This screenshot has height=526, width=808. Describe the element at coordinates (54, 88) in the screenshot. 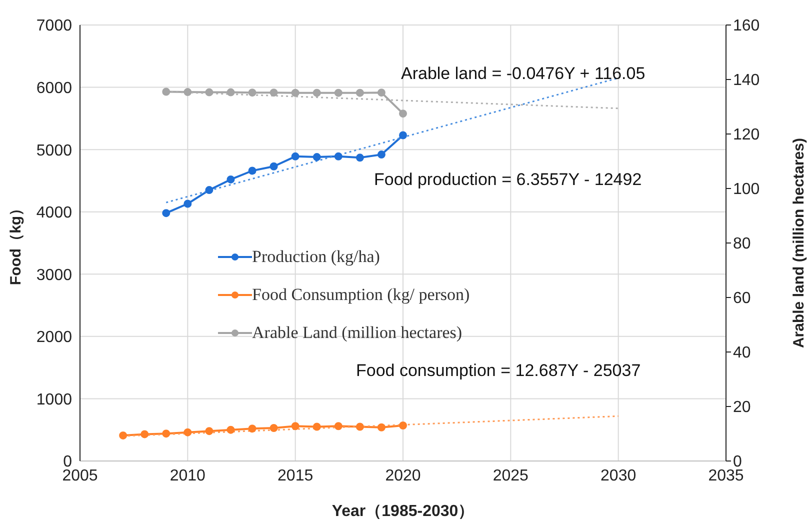

I see `y-tick-label: 6000` at that location.